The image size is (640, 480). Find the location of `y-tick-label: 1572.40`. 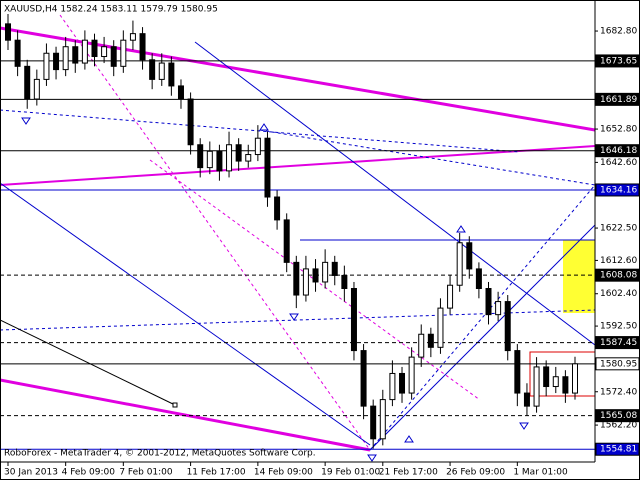

y-tick-label: 1572.40 is located at coordinates (618, 392).